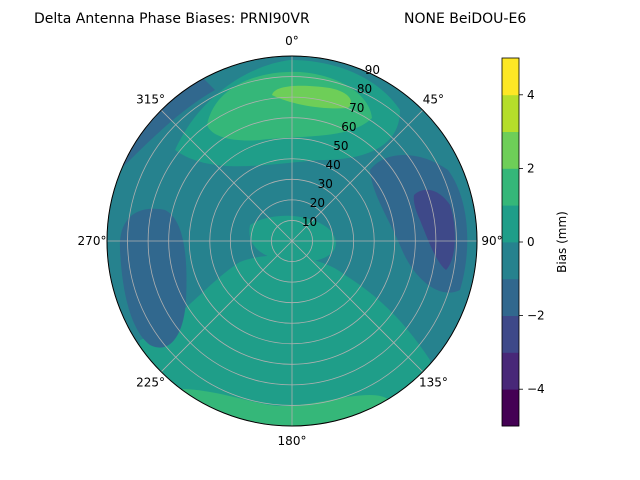 This screenshot has height=480, width=640. Describe the element at coordinates (562, 242) in the screenshot. I see `colorbar-label: Bias (mm)` at that location.